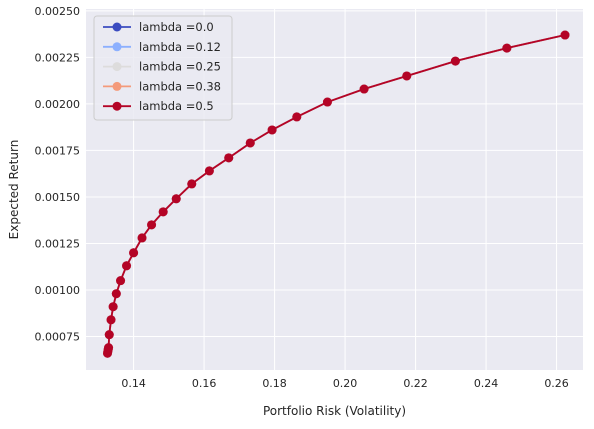 The width and height of the screenshot is (594, 429). I want to click on y-tick-label: 0.00100, so click(58, 290).